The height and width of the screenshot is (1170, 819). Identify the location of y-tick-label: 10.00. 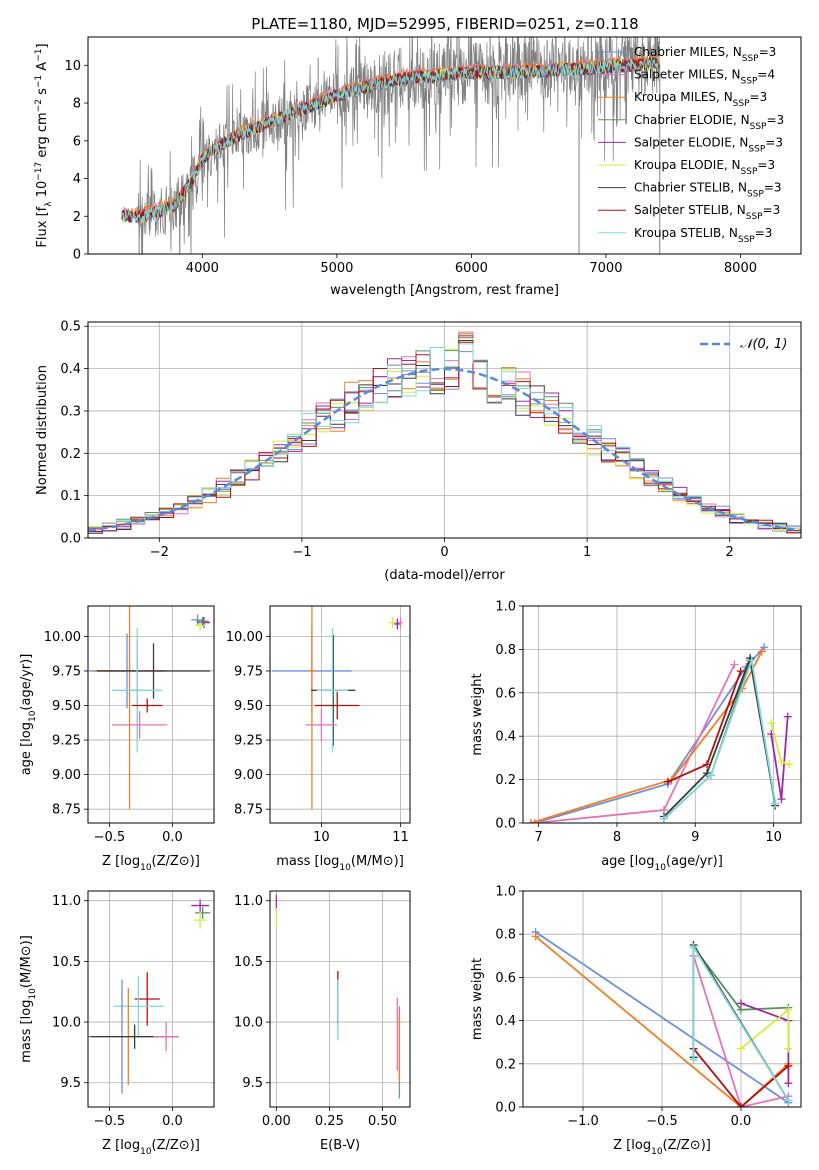
(244, 637).